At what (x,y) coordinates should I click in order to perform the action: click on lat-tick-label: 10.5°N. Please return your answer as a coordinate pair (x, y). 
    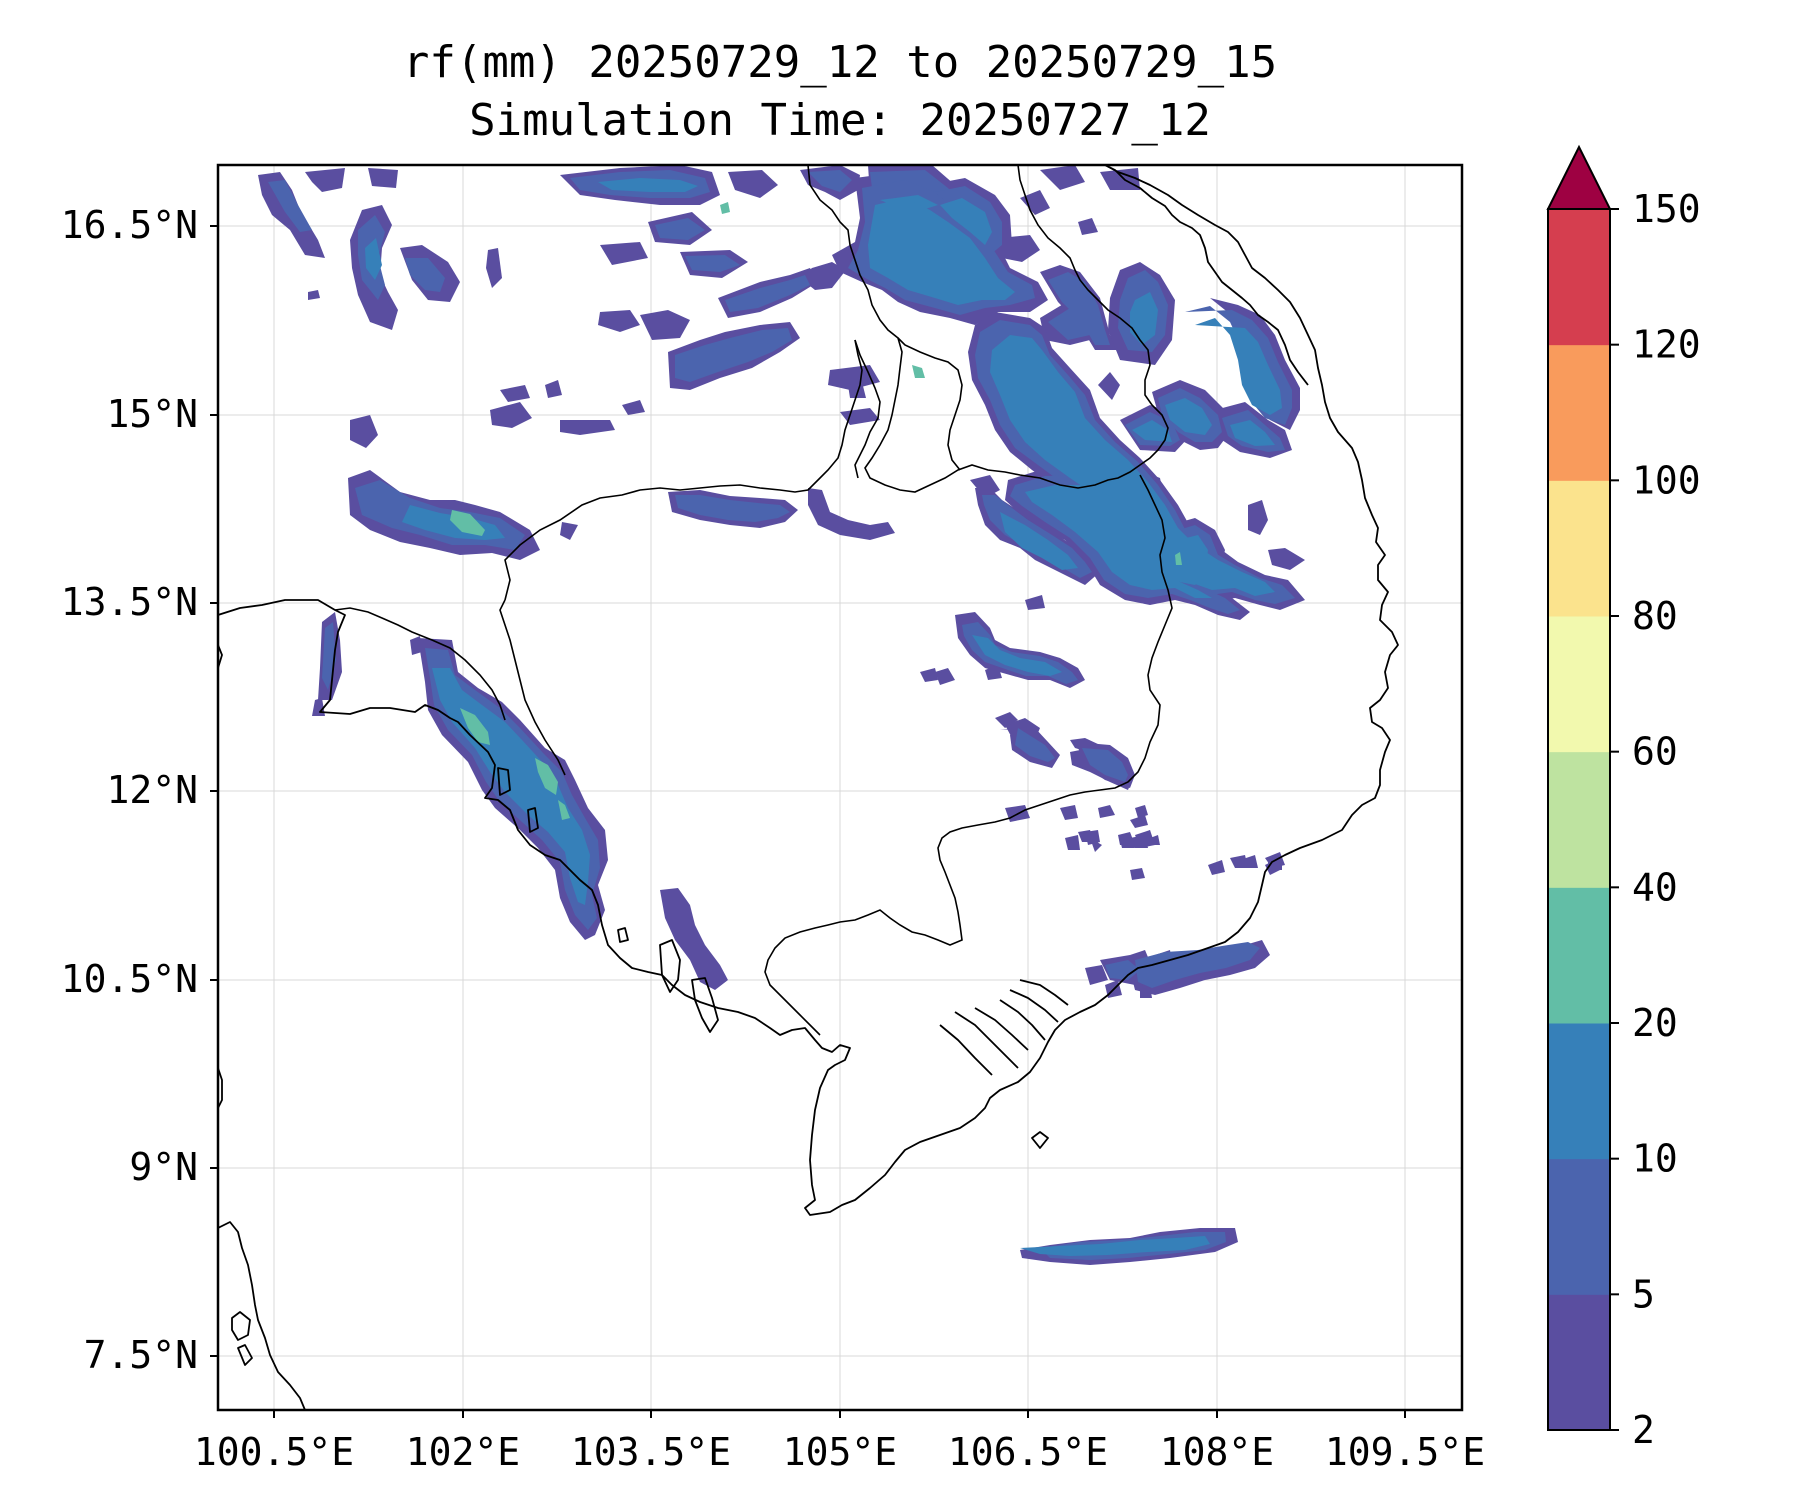
    Looking at the image, I should click on (129, 979).